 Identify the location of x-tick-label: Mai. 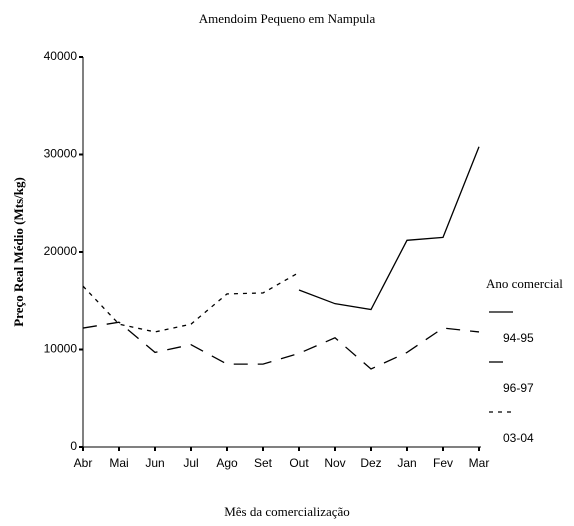
(118, 463).